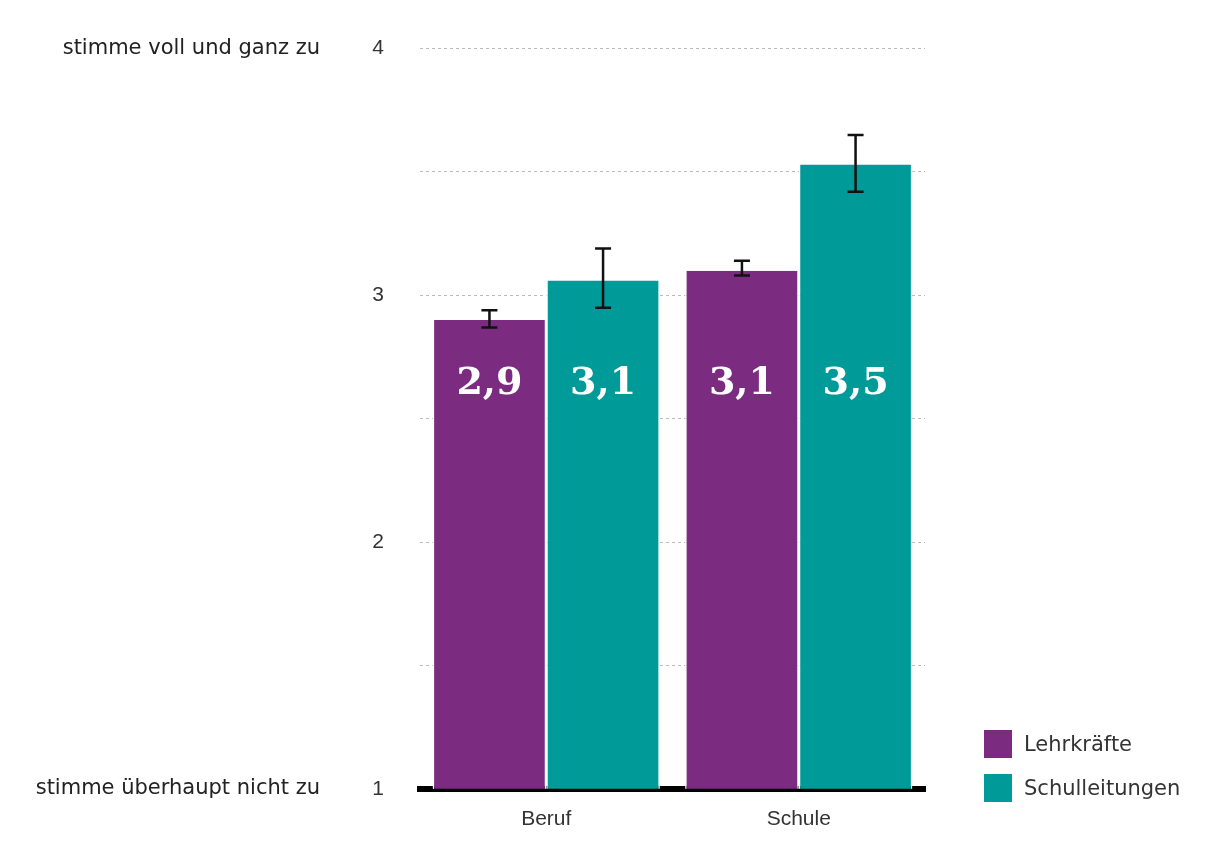 The width and height of the screenshot is (1205, 842). What do you see at coordinates (191, 47) in the screenshot?
I see `text: stimme voll und ganz zu` at bounding box center [191, 47].